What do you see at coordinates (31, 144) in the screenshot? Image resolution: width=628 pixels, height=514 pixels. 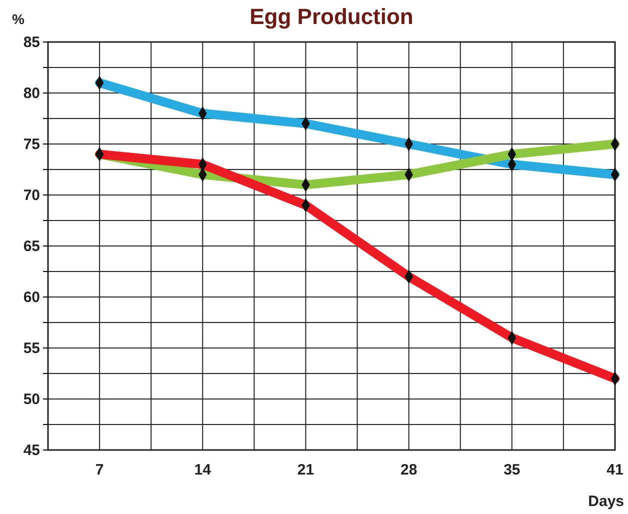 I see `y-tick-label: 75` at bounding box center [31, 144].